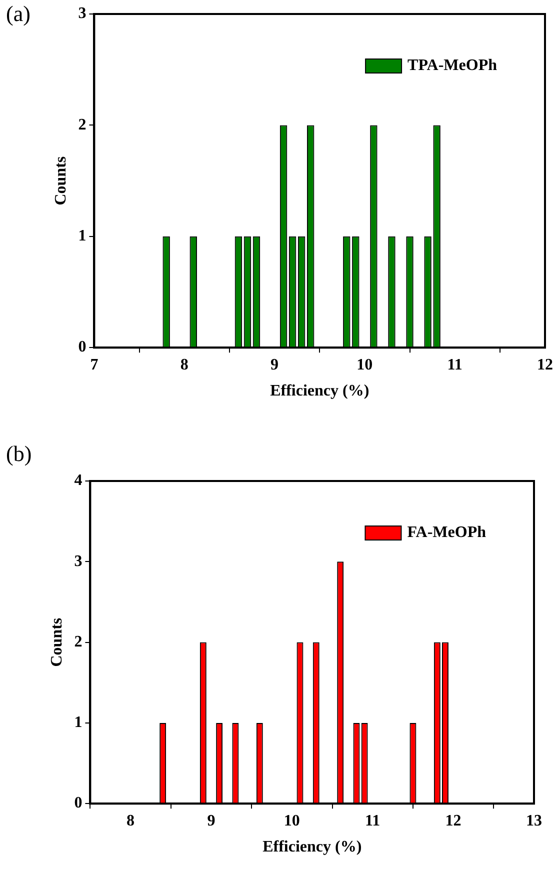 The height and width of the screenshot is (871, 556). What do you see at coordinates (453, 65) in the screenshot?
I see `legend-label: TPA-MeOPh` at bounding box center [453, 65].